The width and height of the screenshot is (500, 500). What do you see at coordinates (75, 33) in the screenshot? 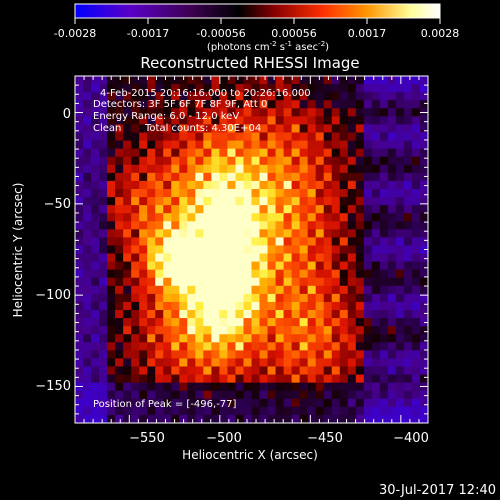
I see `colorbar-tick-label: -0.0028` at bounding box center [75, 33].